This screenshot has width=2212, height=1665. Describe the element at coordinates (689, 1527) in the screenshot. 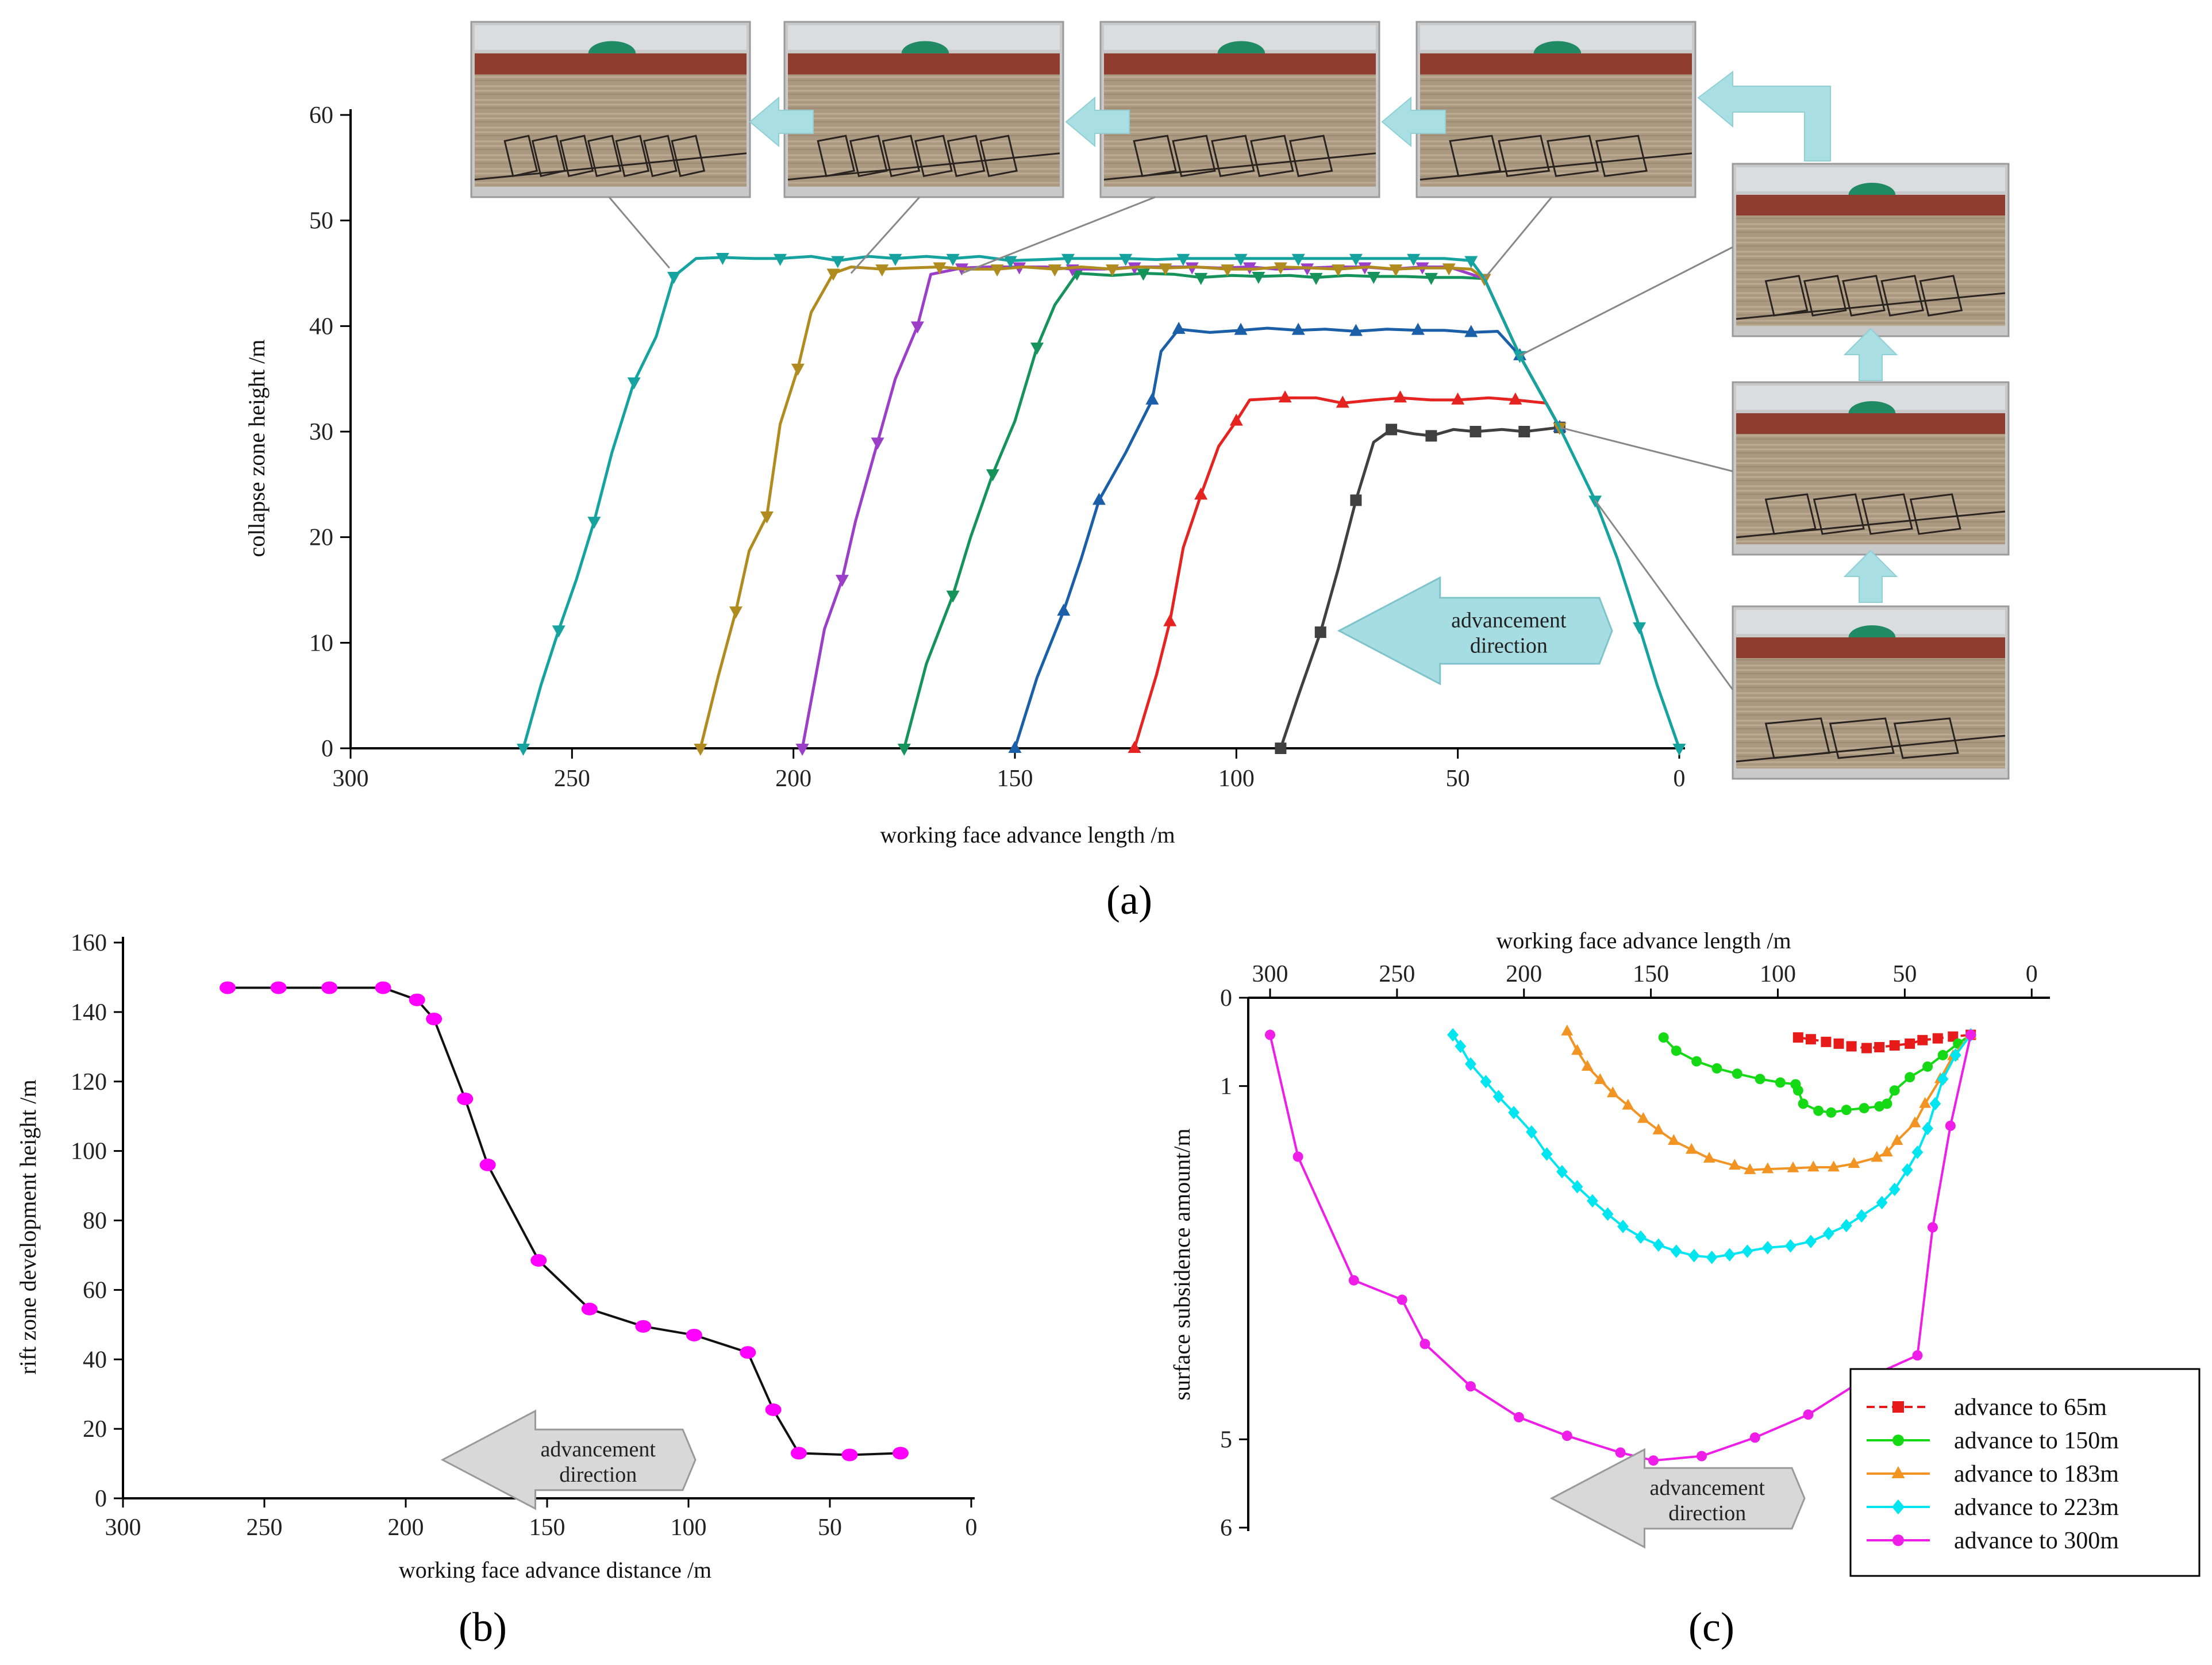

I see `b-x-tick-label: 100` at that location.